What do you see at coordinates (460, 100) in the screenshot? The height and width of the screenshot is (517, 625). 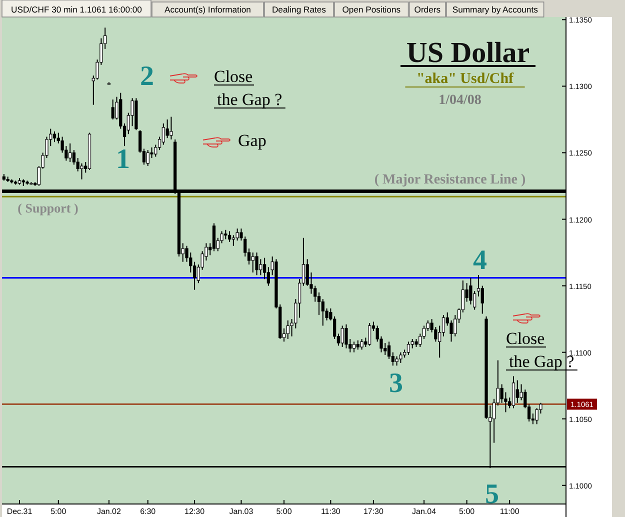 I see `annotation: 1/04/08` at bounding box center [460, 100].